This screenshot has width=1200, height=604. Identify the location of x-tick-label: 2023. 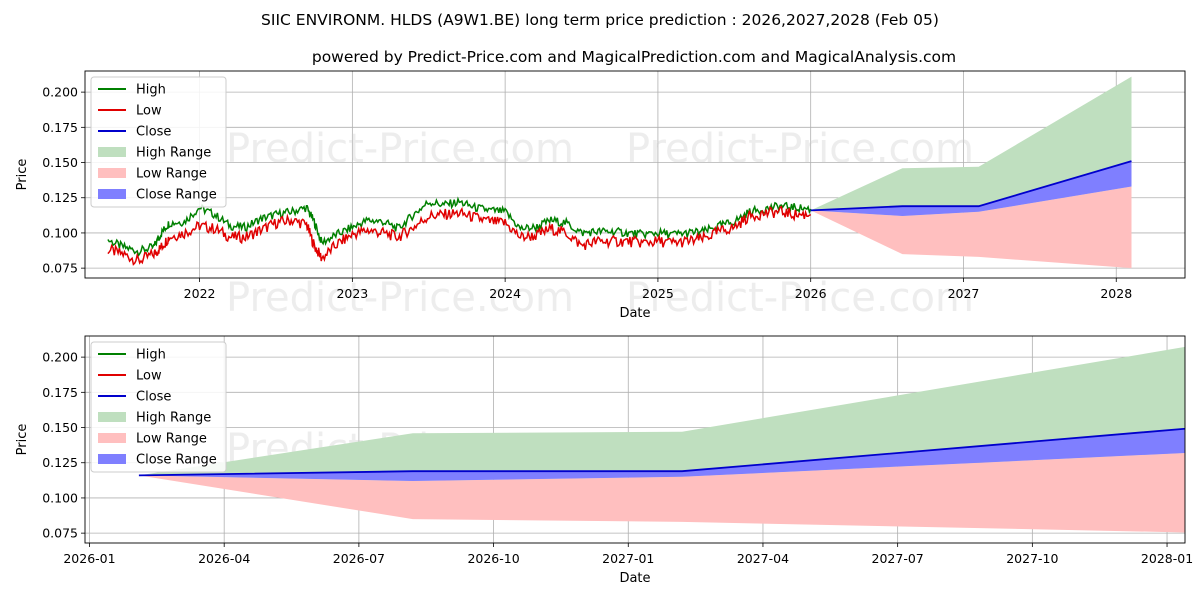
(352, 293).